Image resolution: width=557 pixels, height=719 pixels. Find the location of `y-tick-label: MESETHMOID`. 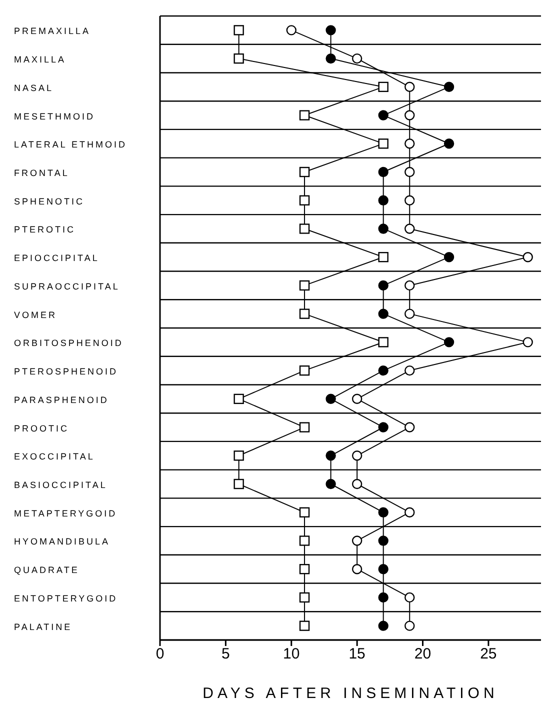

y-tick-label: MESETHMOID is located at coordinates (55, 116).